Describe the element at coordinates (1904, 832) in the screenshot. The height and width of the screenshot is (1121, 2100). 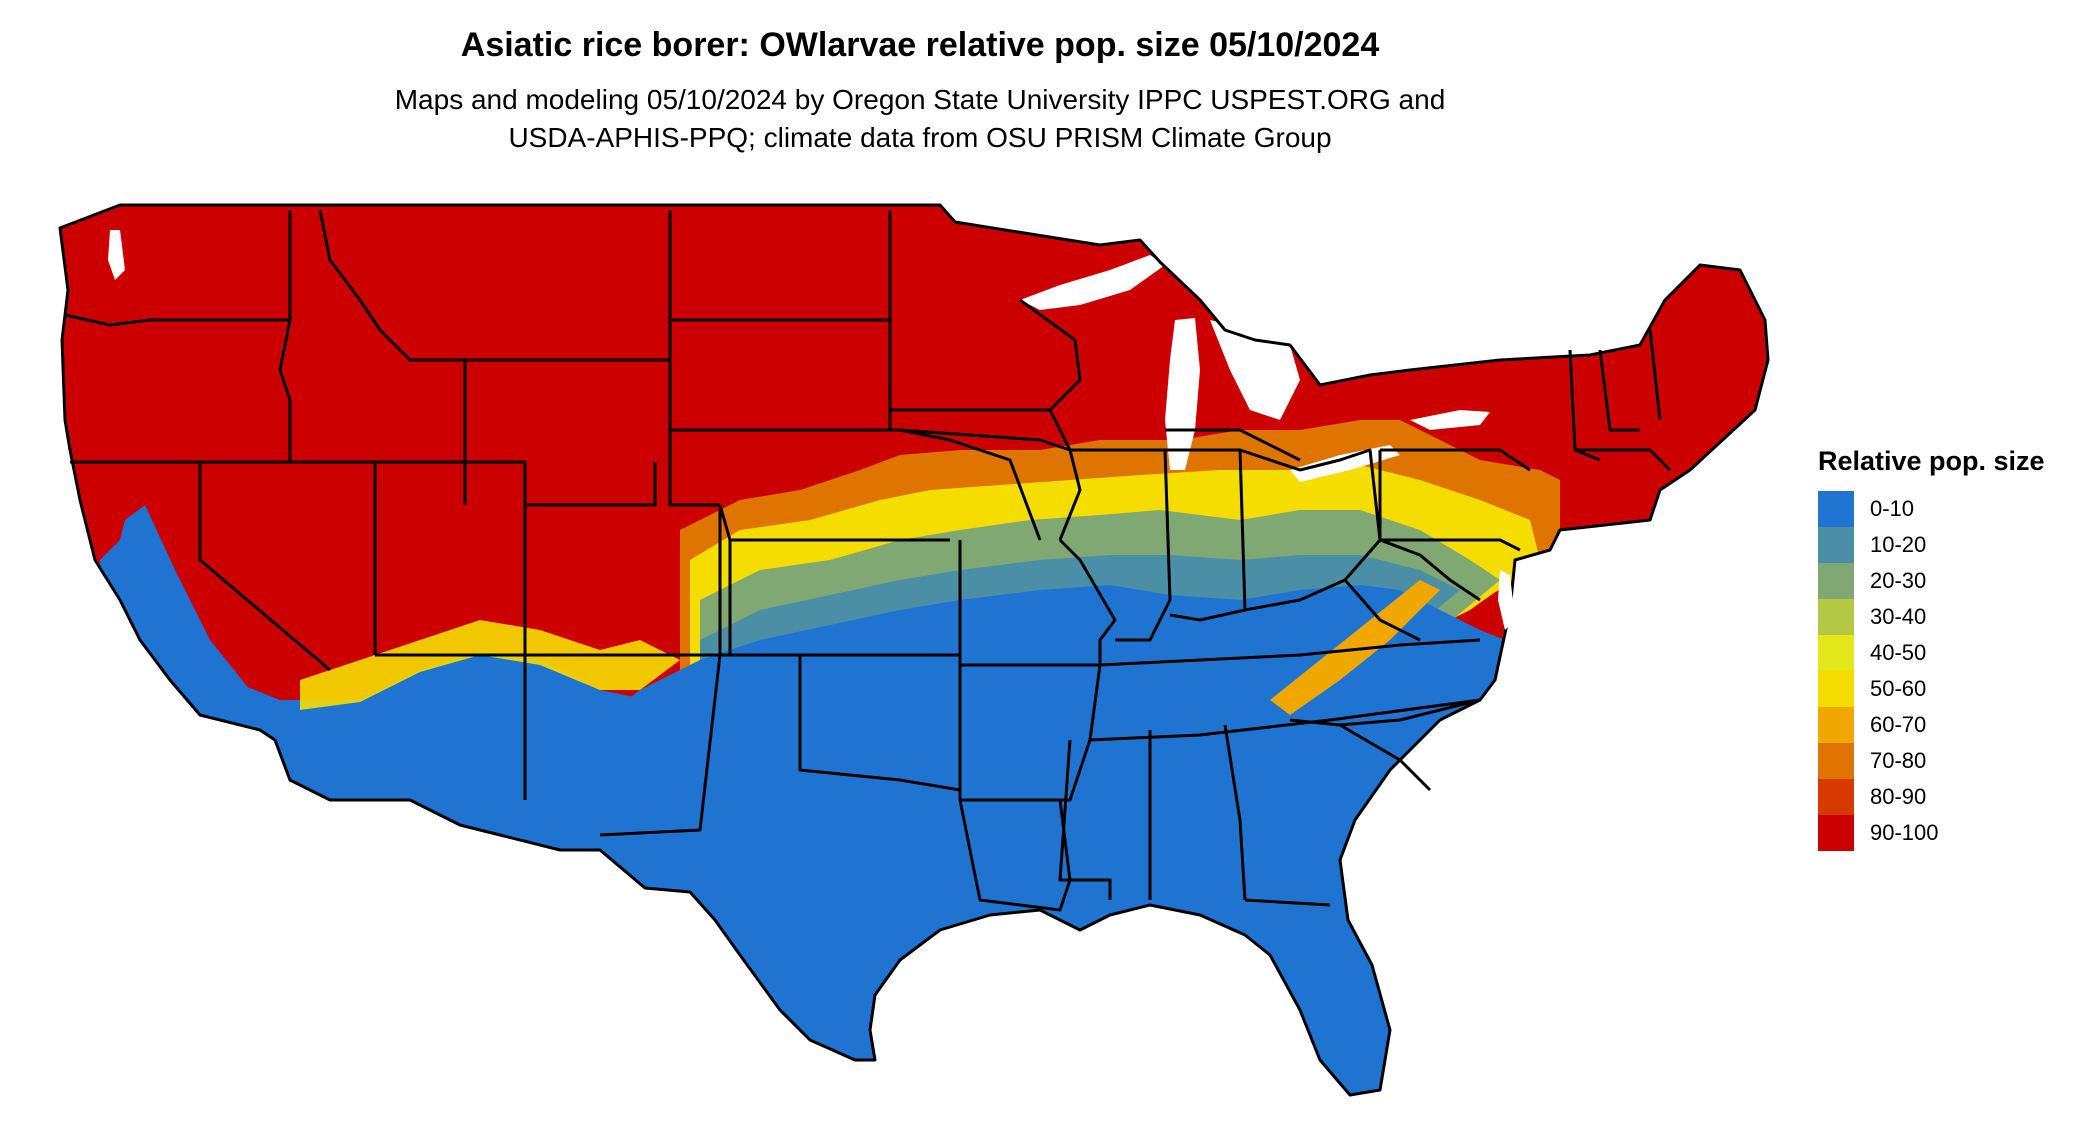
I see `legend-label: 90-100` at that location.